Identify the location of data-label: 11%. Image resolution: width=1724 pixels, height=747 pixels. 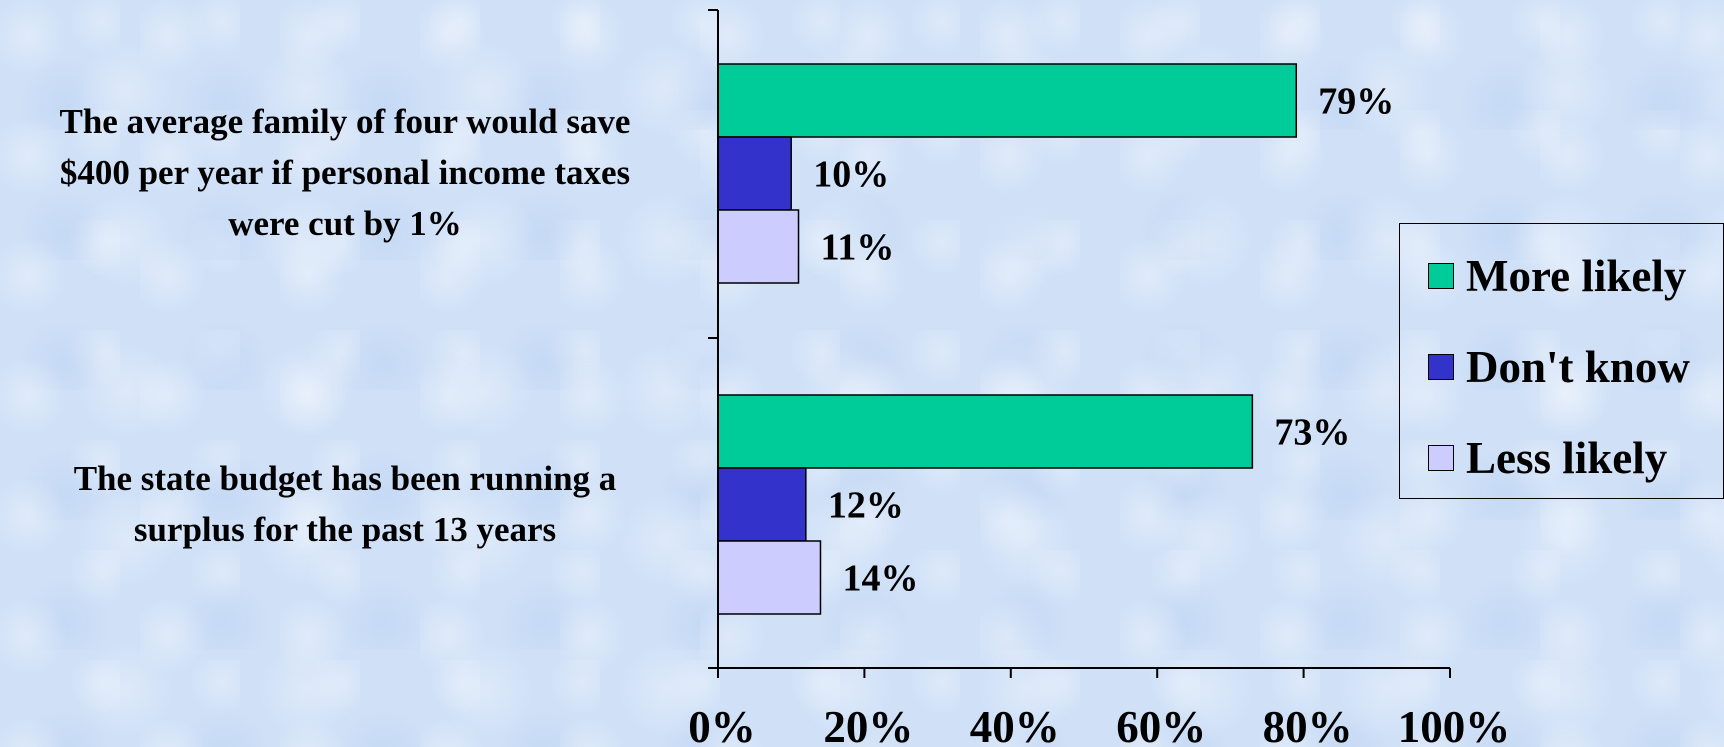
(858, 248).